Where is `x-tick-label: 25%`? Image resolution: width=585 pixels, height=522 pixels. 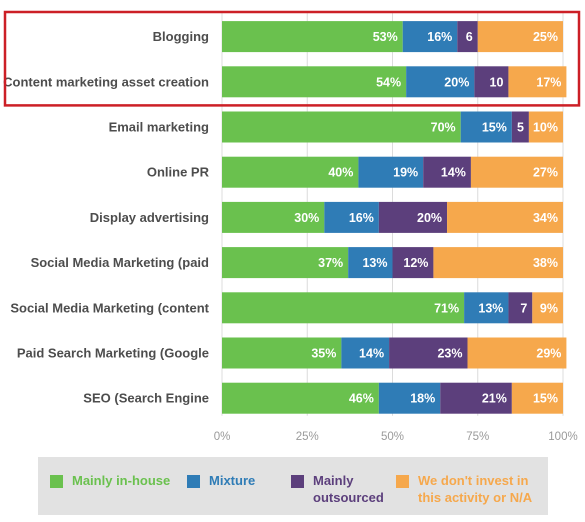 x-tick-label: 25% is located at coordinates (307, 437).